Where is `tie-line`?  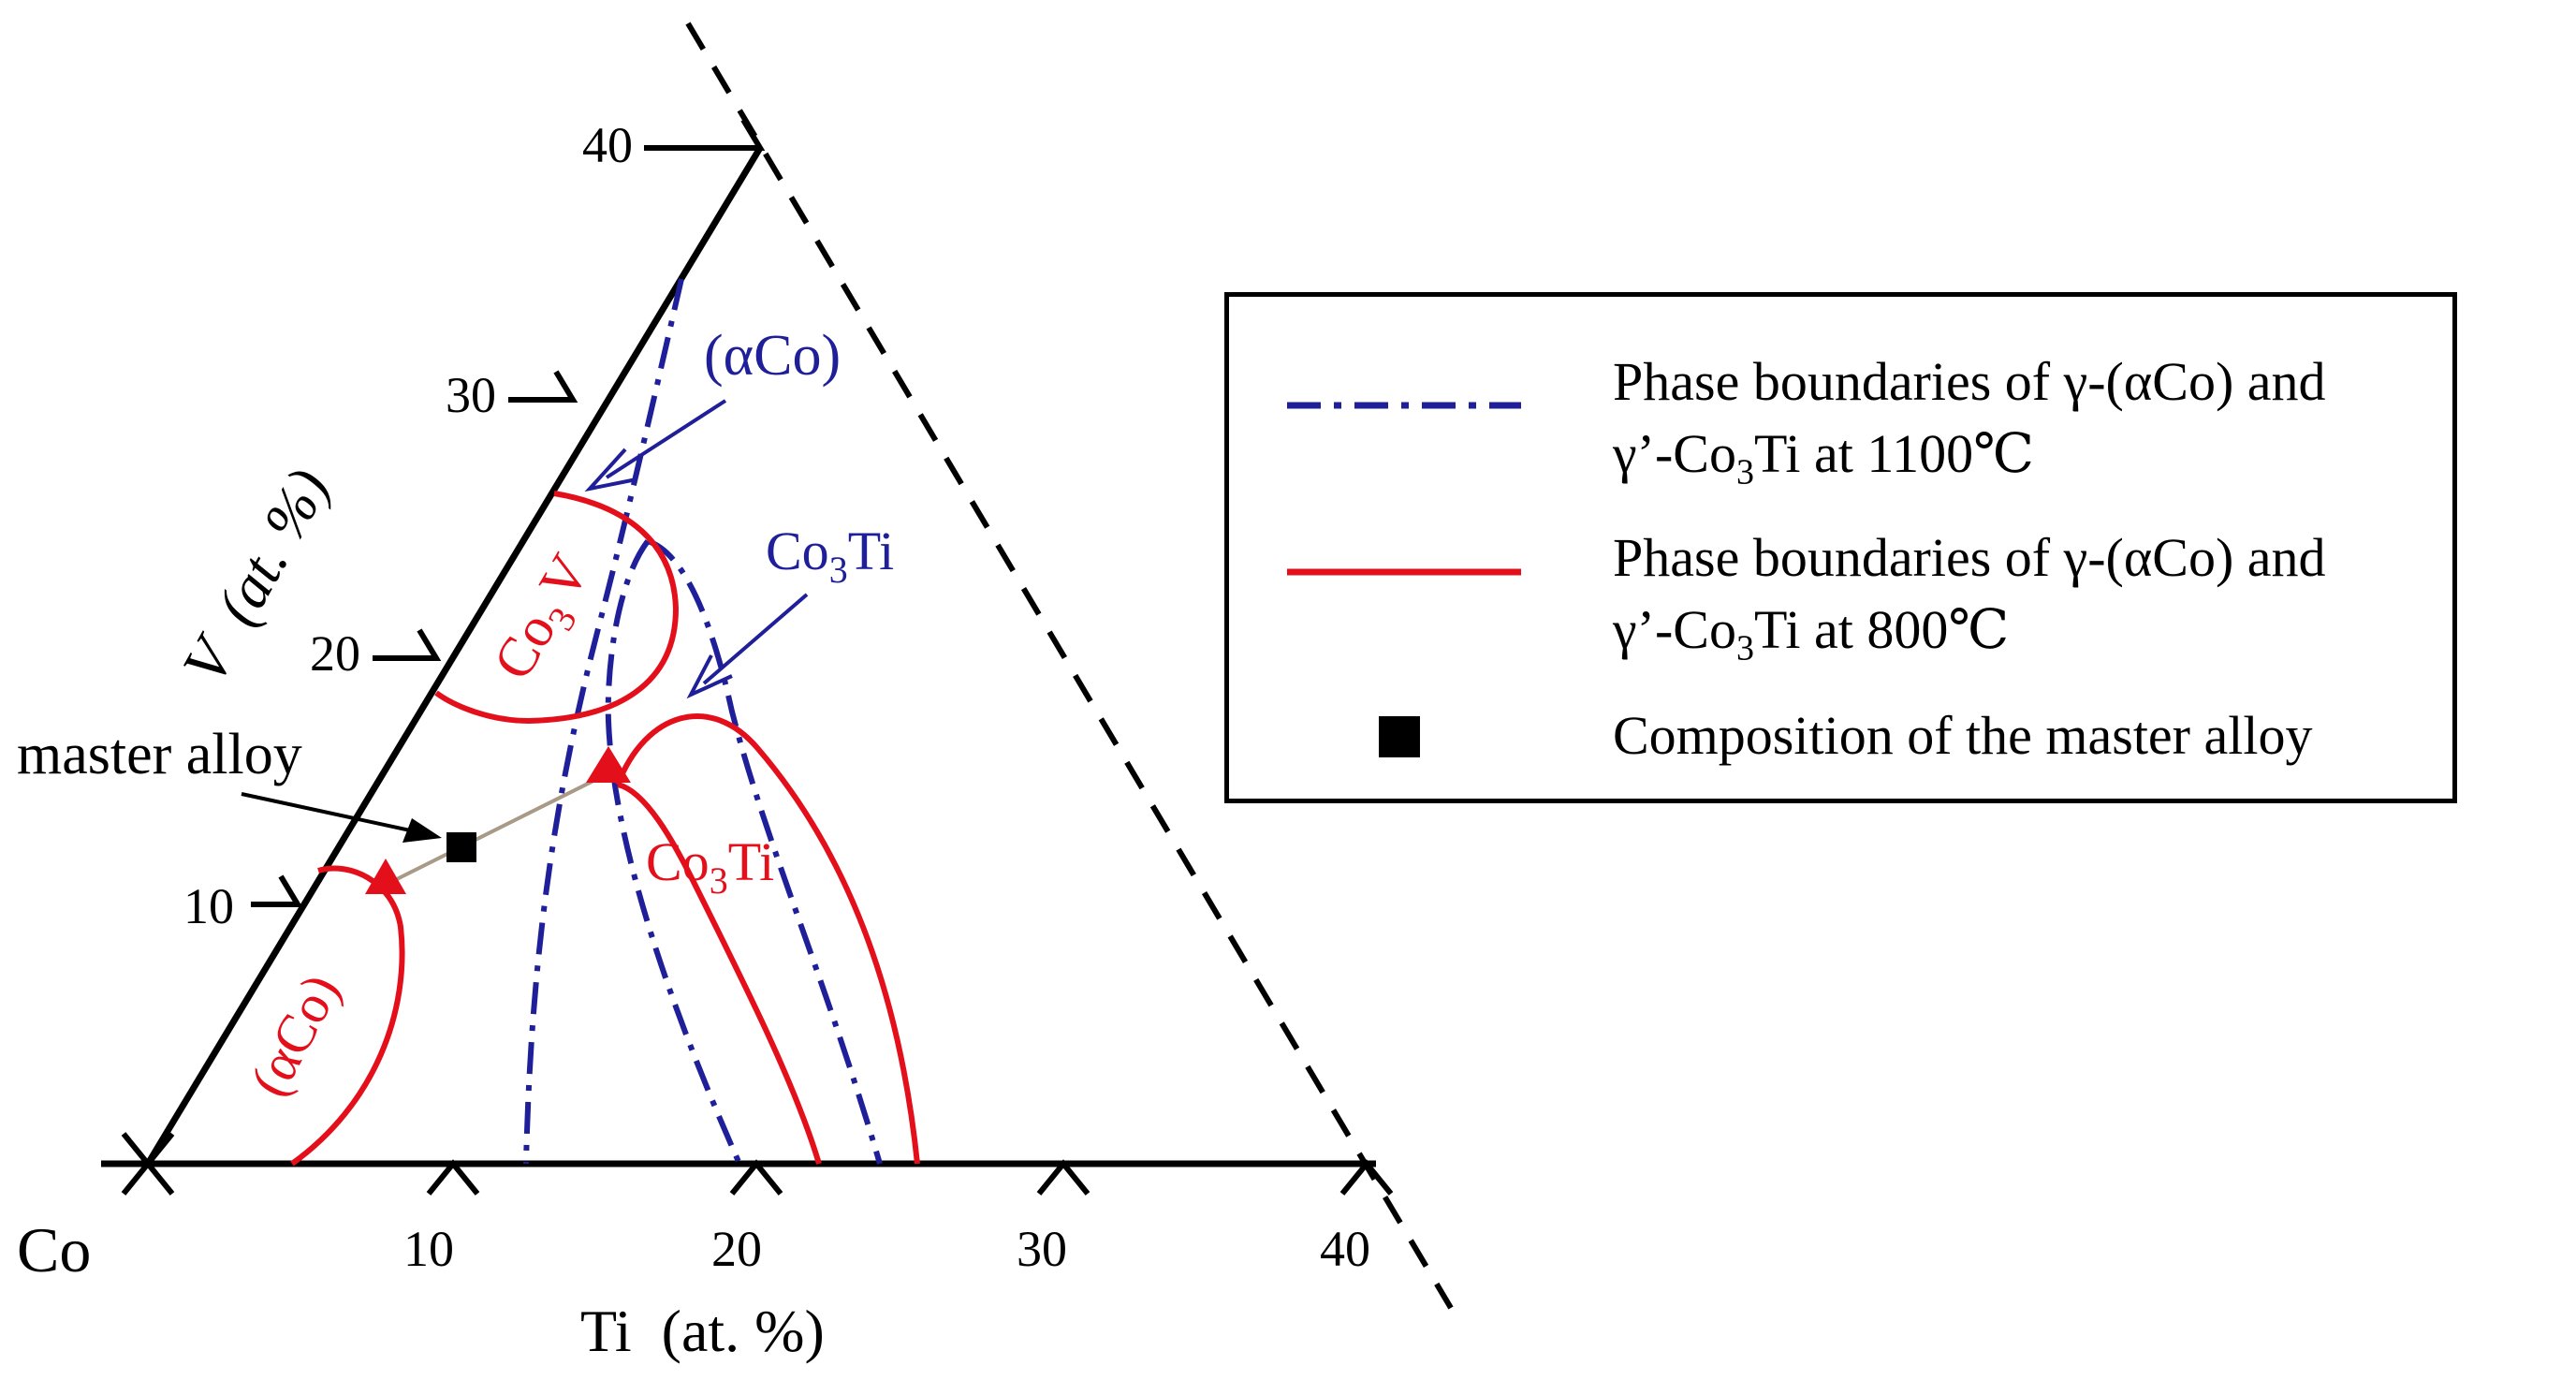 tie-line is located at coordinates (497, 829).